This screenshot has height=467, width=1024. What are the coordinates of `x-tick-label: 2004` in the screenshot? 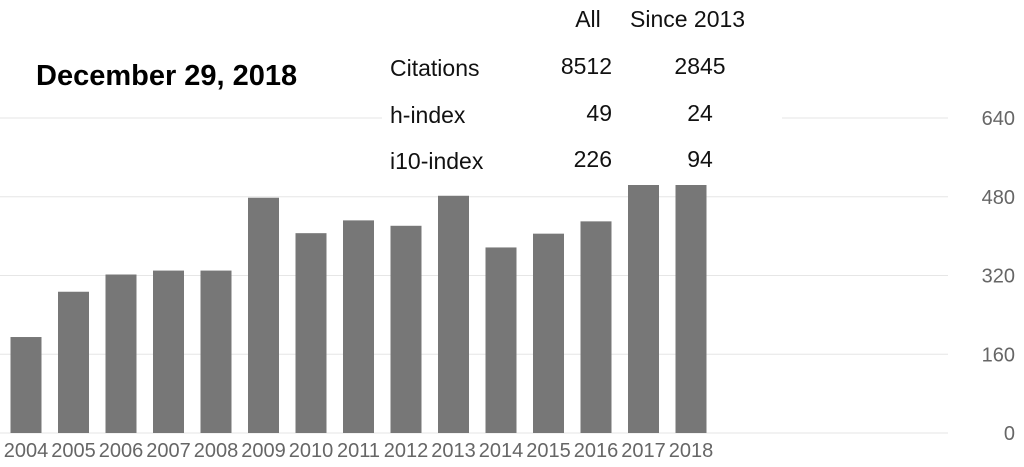 It's located at (26, 451).